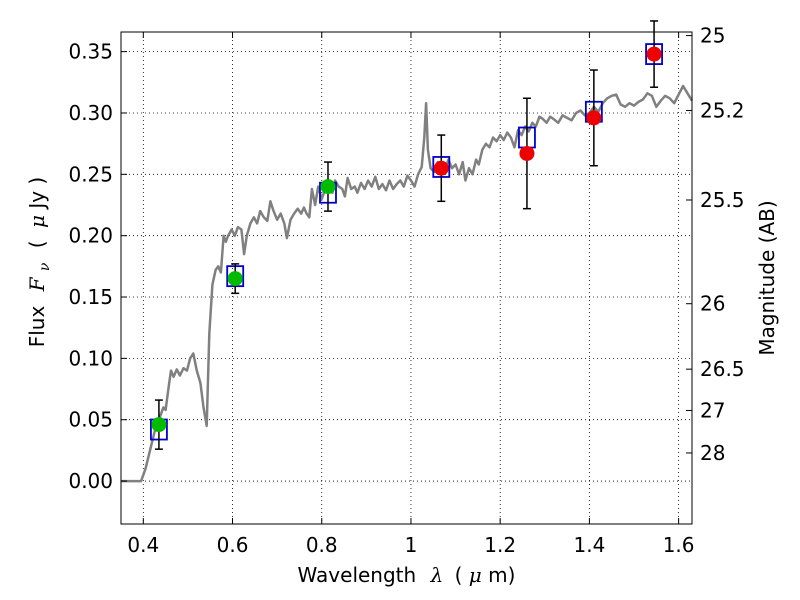 Image resolution: width=800 pixels, height=600 pixels. I want to click on x-axis-units-mu: μ, so click(475, 575).